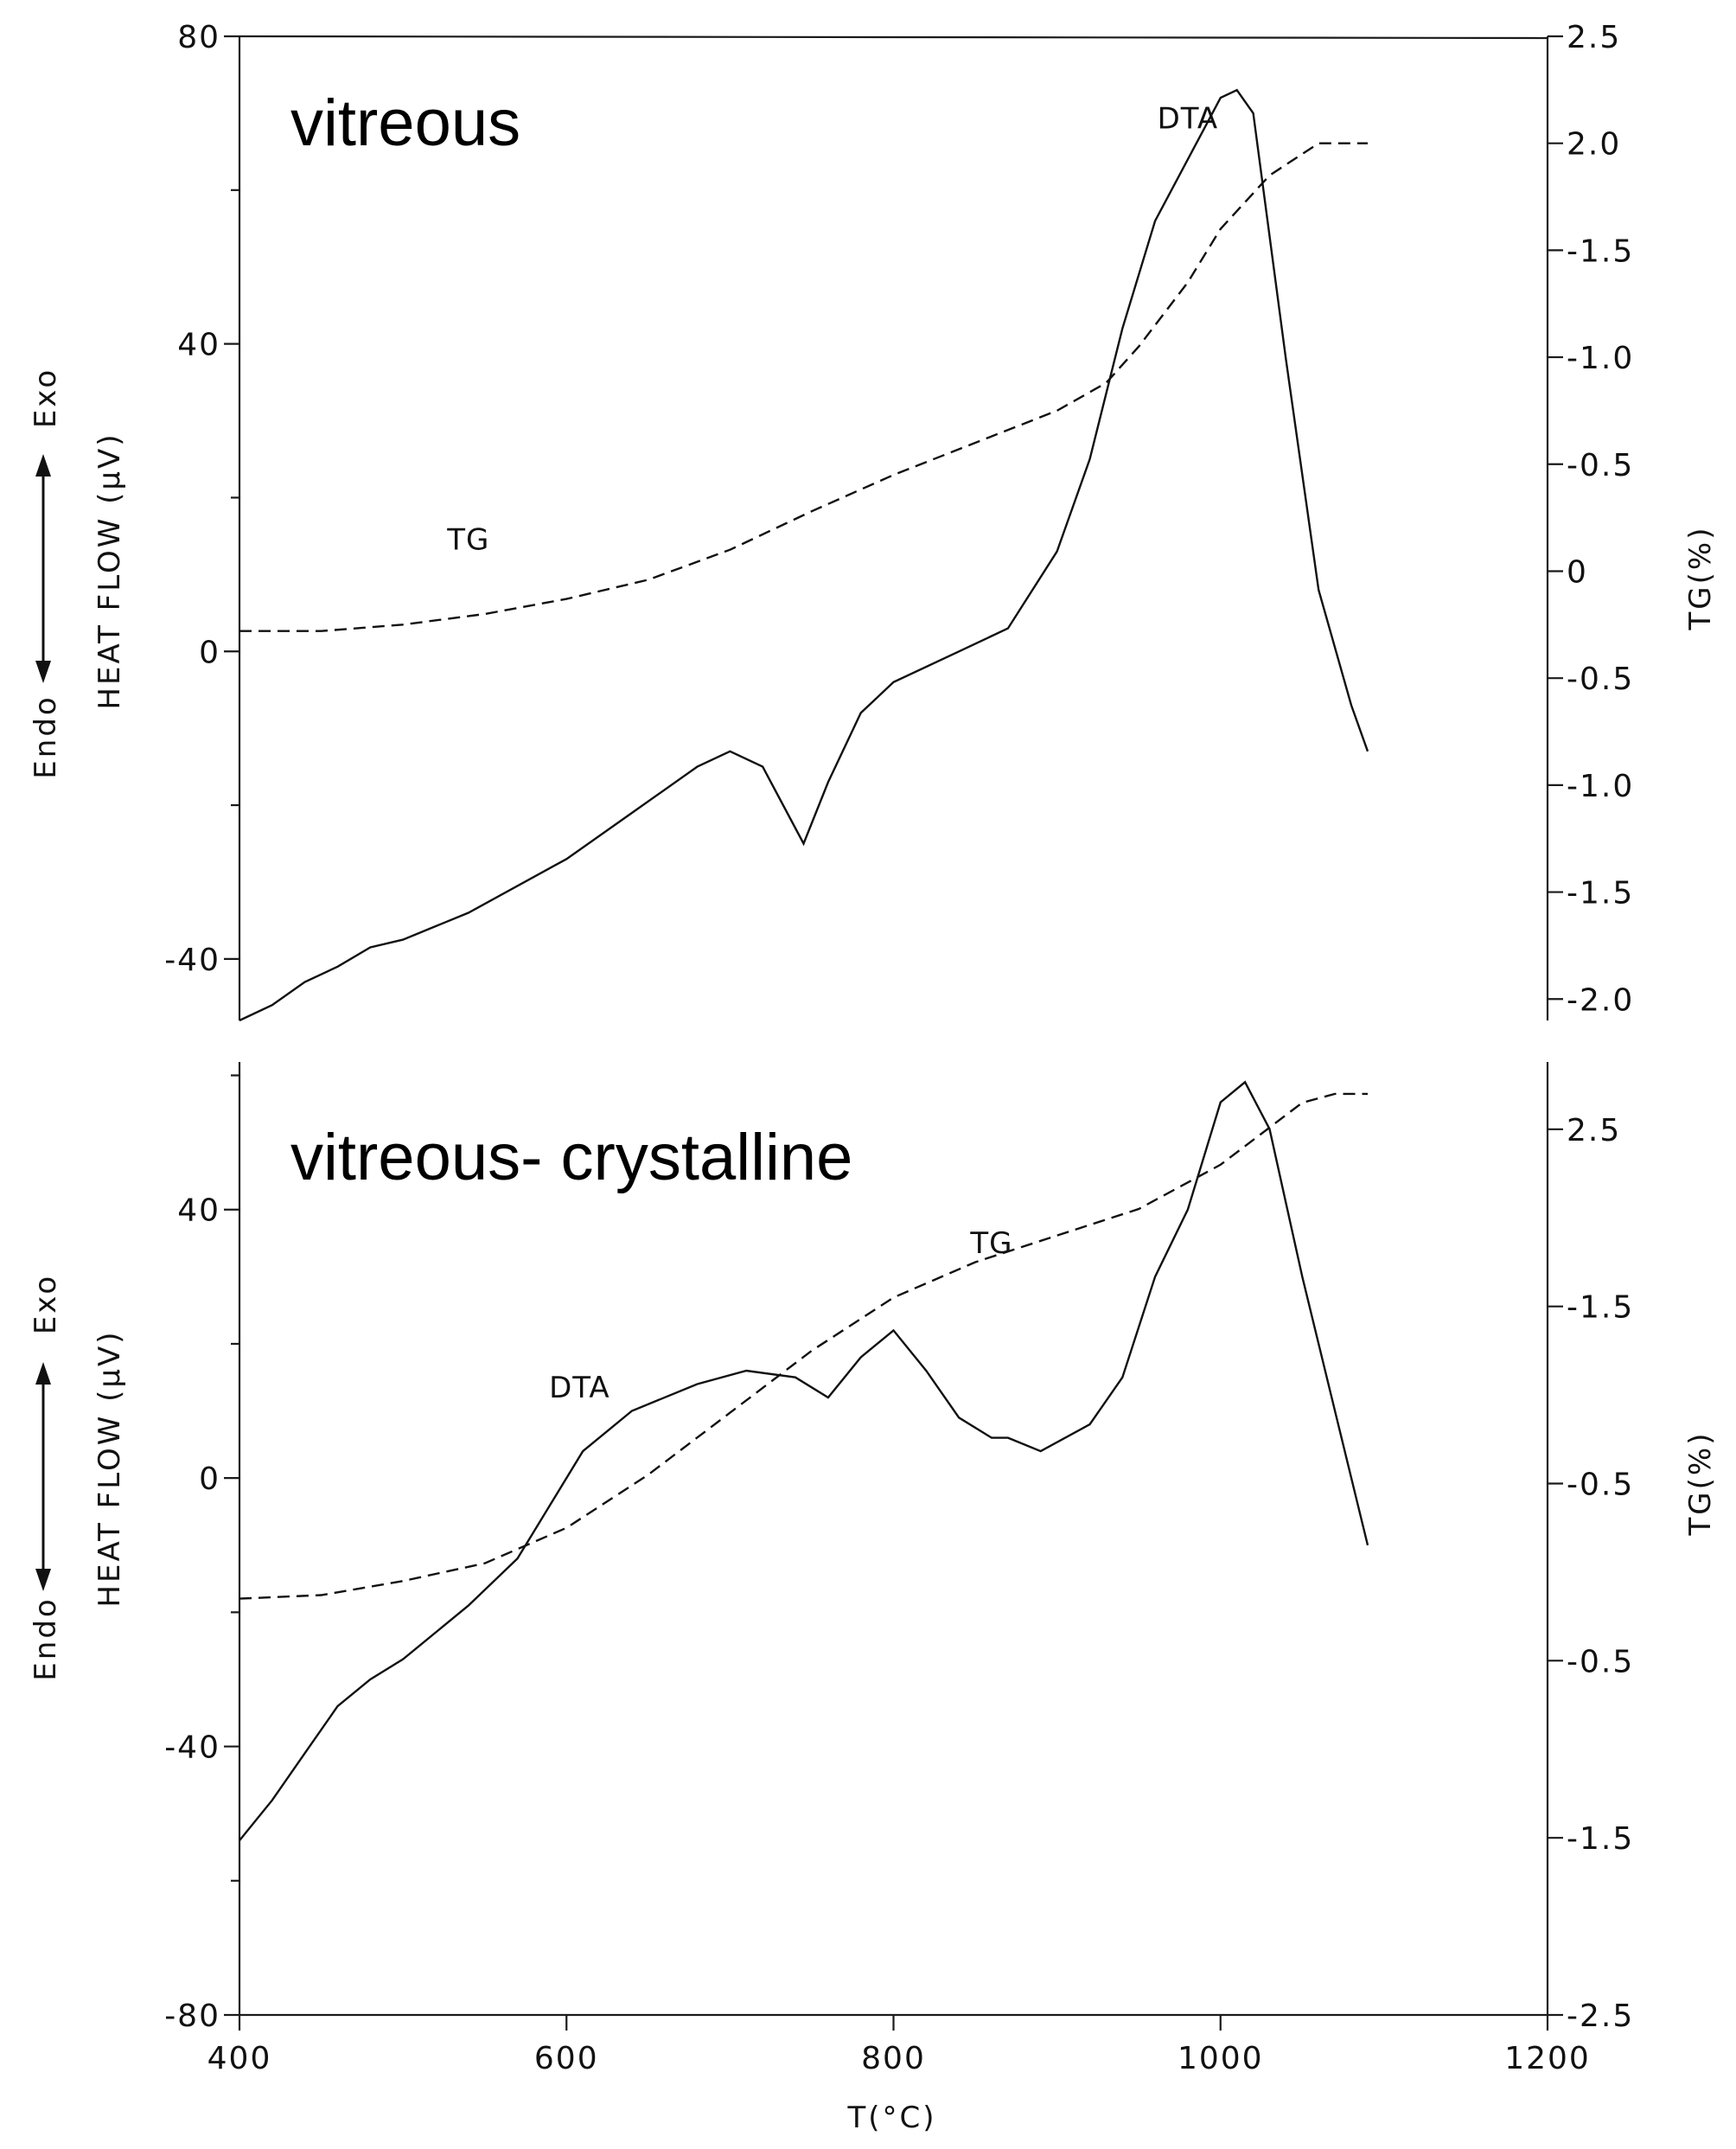  I want to click on x-tick-label: 800, so click(893, 2058).